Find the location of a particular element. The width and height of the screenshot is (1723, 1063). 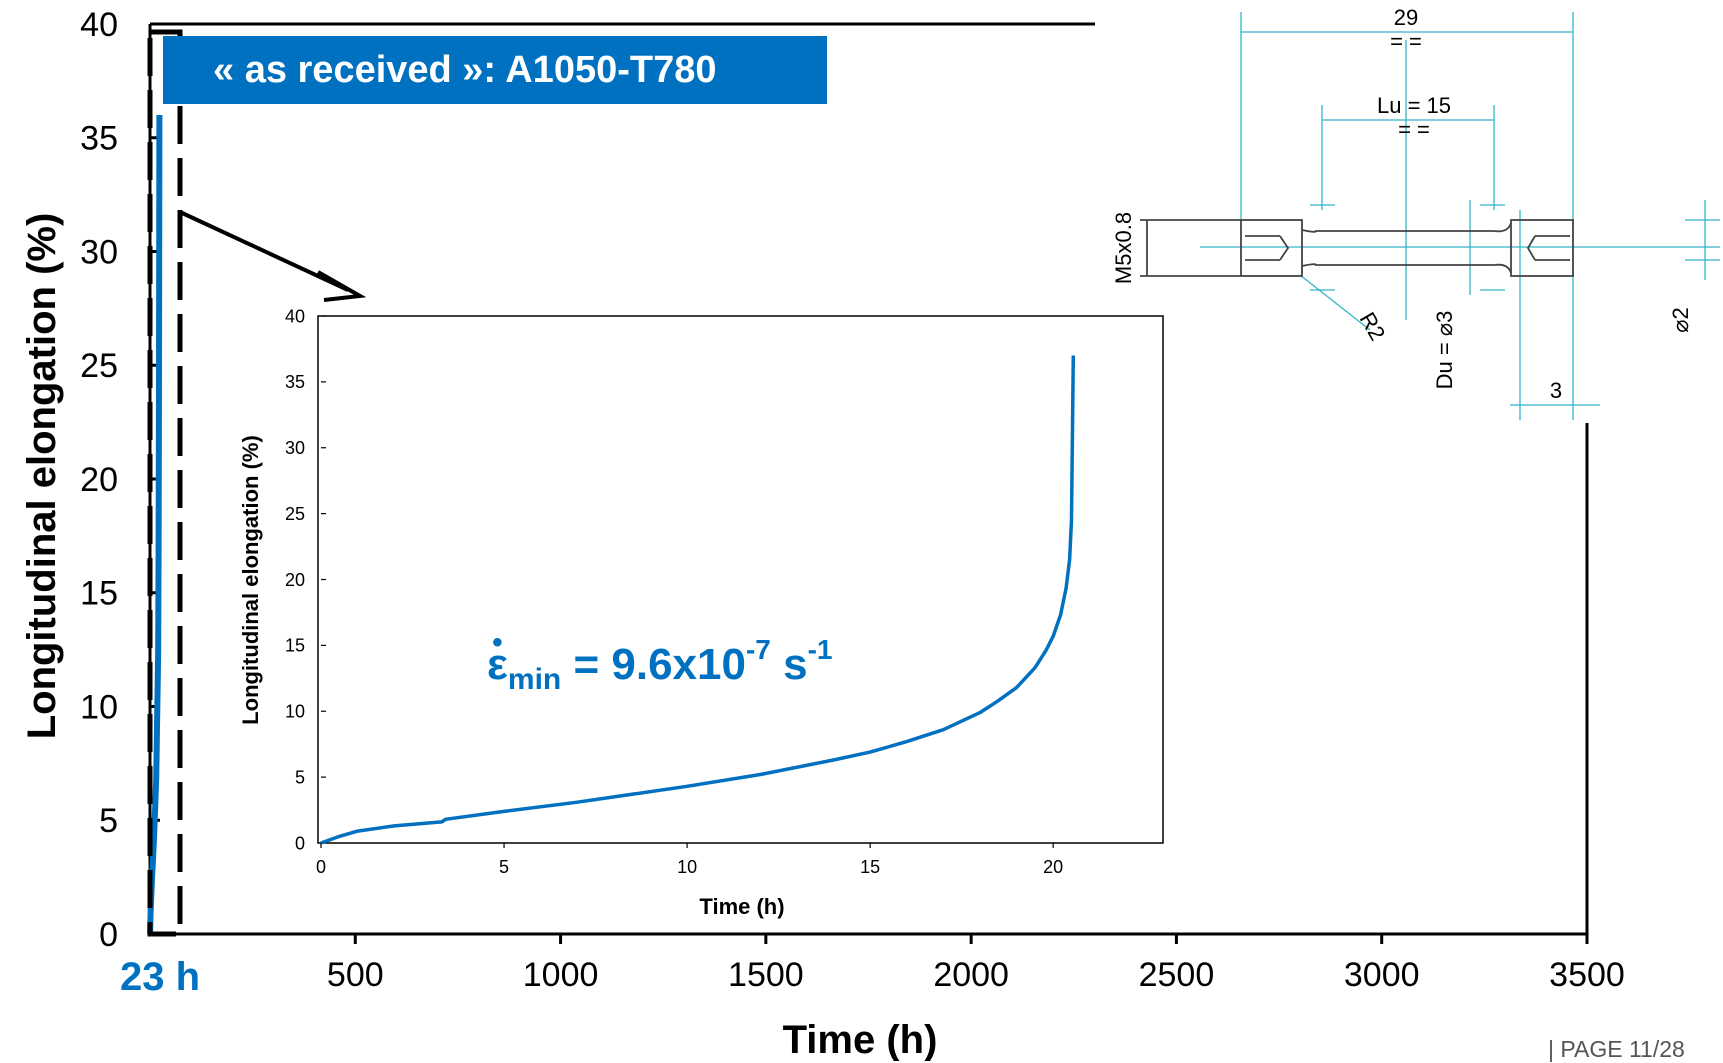

strain-rate-value: = 9.6x10 is located at coordinates (653, 664).